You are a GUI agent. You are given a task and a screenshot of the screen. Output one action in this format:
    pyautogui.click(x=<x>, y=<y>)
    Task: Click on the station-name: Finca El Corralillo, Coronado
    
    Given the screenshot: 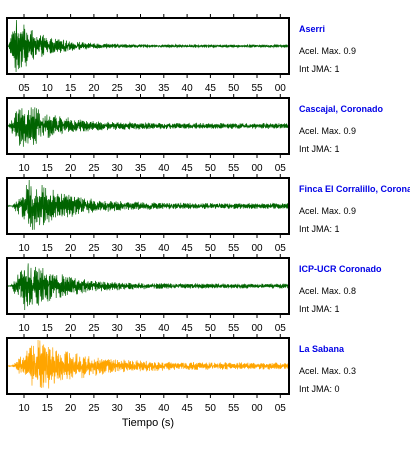 What is the action you would take?
    pyautogui.click(x=354, y=189)
    